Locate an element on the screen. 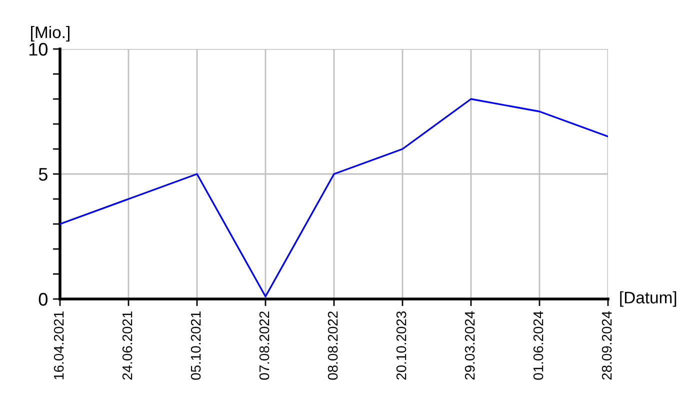  x-tick-label: 07.08.2022 is located at coordinates (264, 345).